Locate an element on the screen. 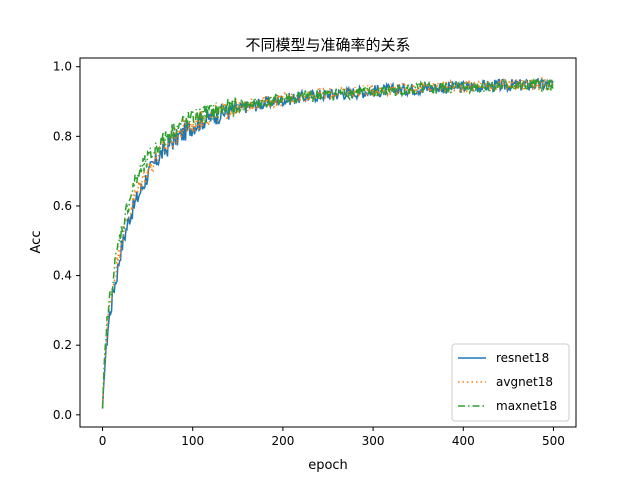 The width and height of the screenshot is (640, 480). legend-label-resnet18: resnet18 is located at coordinates (522, 358).